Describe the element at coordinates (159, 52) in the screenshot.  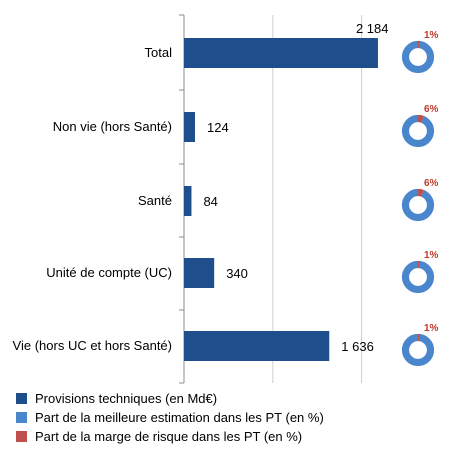
I see `category-label: Total` at that location.